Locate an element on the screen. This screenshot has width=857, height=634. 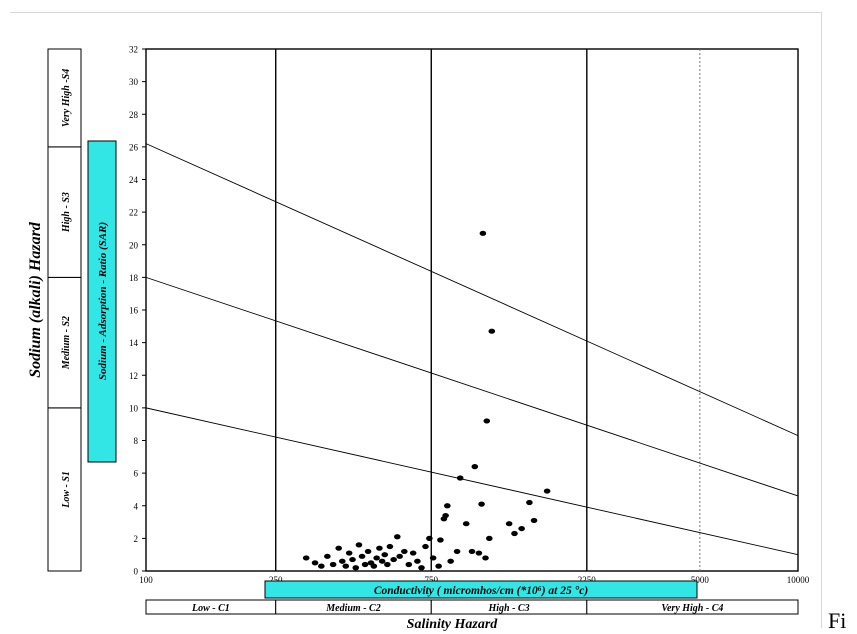
outer-y-label: Sodium (alkali) Hazard is located at coordinates (35, 299).